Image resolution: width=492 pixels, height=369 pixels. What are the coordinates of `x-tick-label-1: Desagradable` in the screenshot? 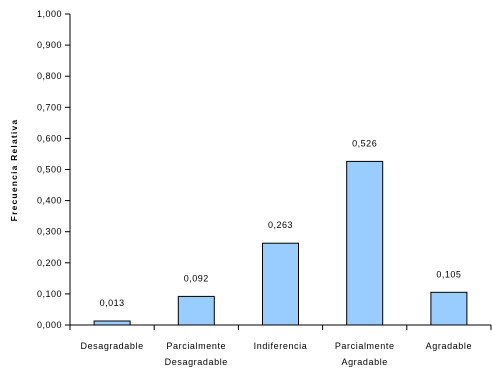 It's located at (111, 346).